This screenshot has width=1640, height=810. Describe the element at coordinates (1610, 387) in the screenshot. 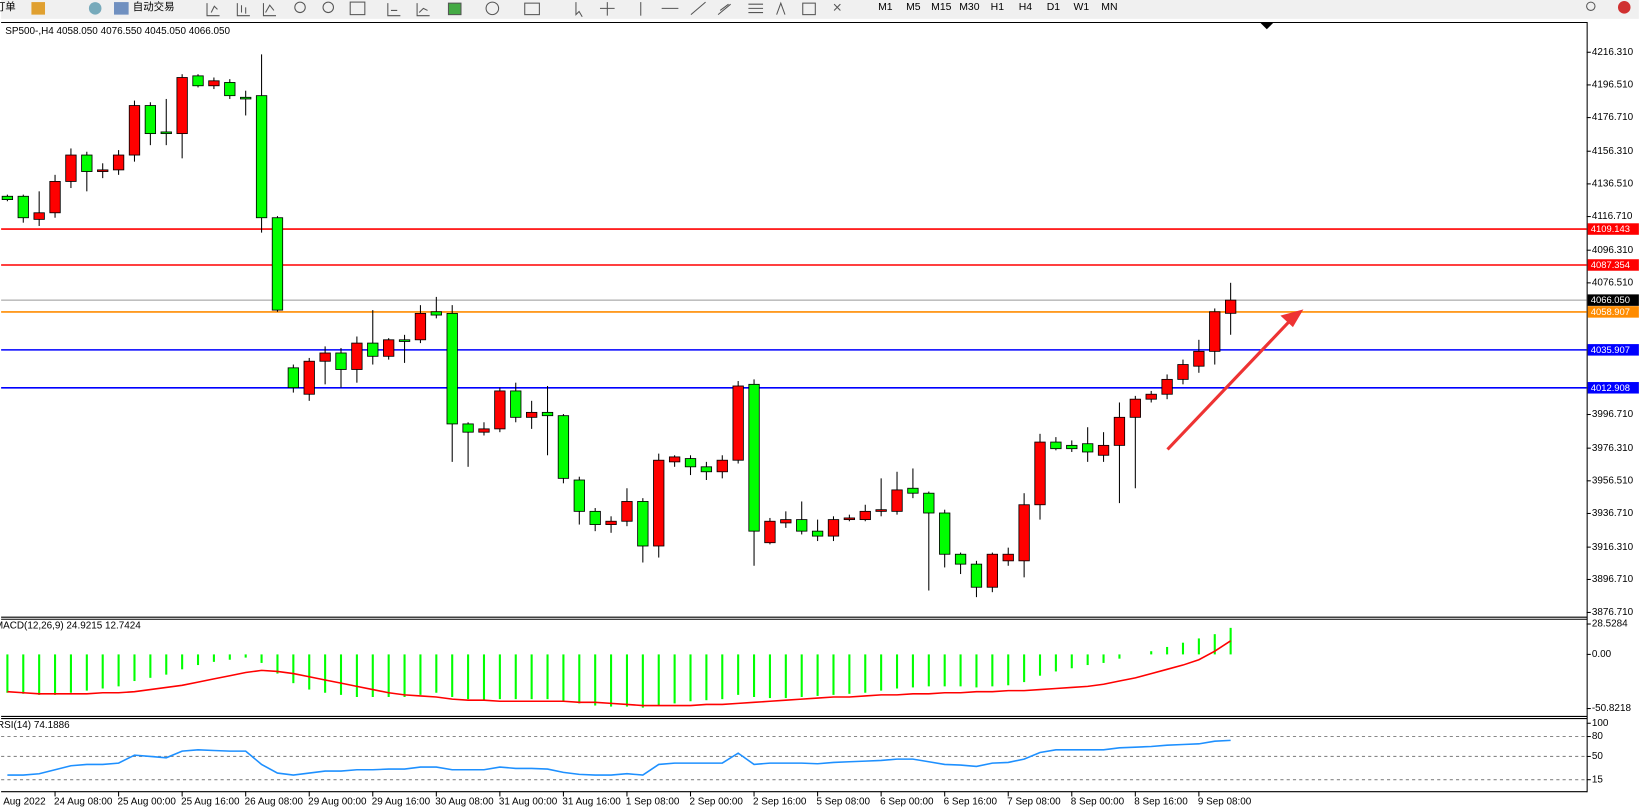

I see `level-label: 4012.908` at that location.